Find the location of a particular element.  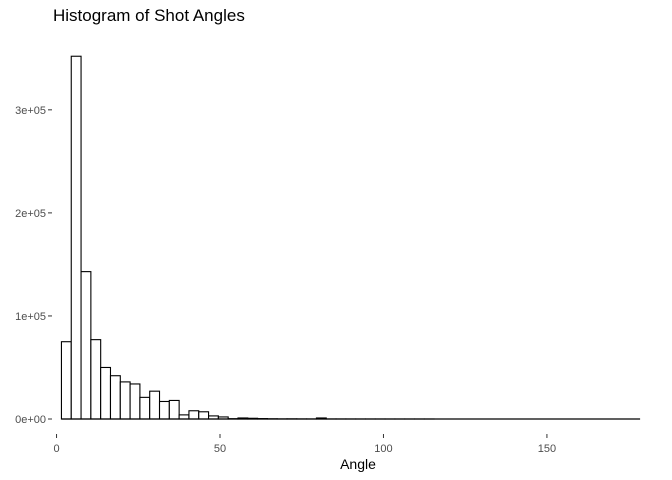

x-axis: 0 50 100 150 is located at coordinates (304, 444).